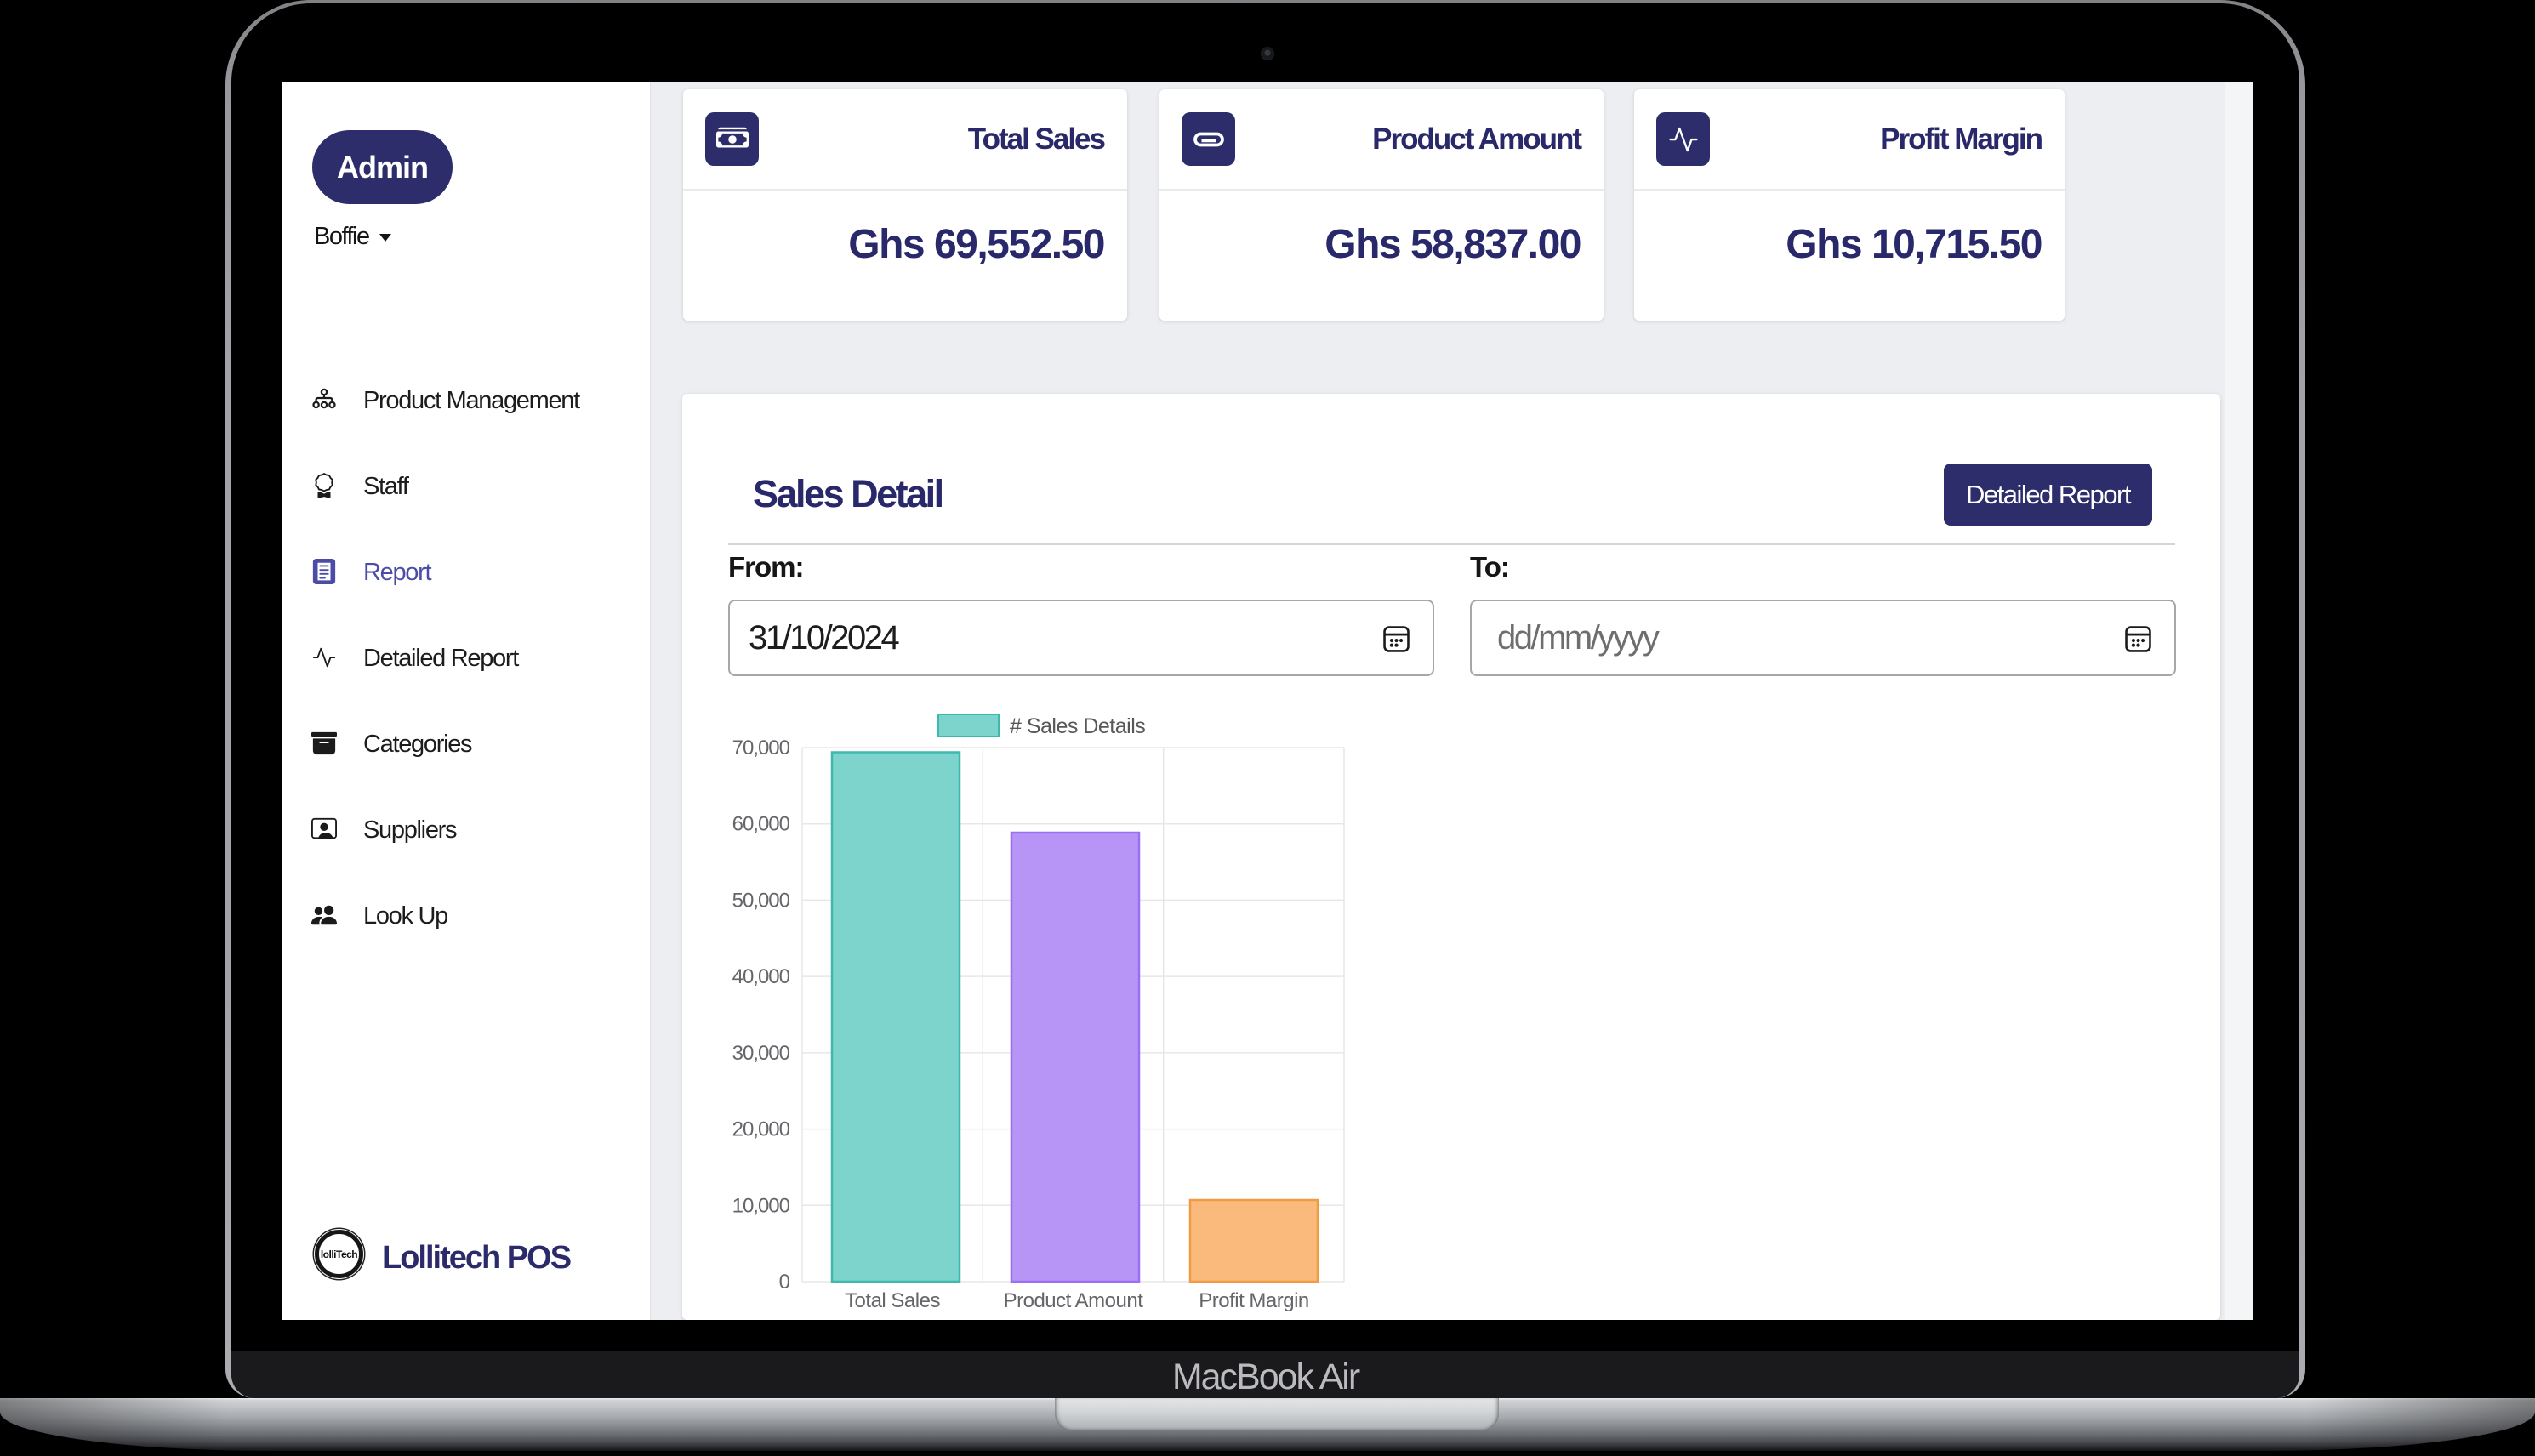  Describe the element at coordinates (1074, 1300) in the screenshot. I see `svg-text: Product Amount` at that location.